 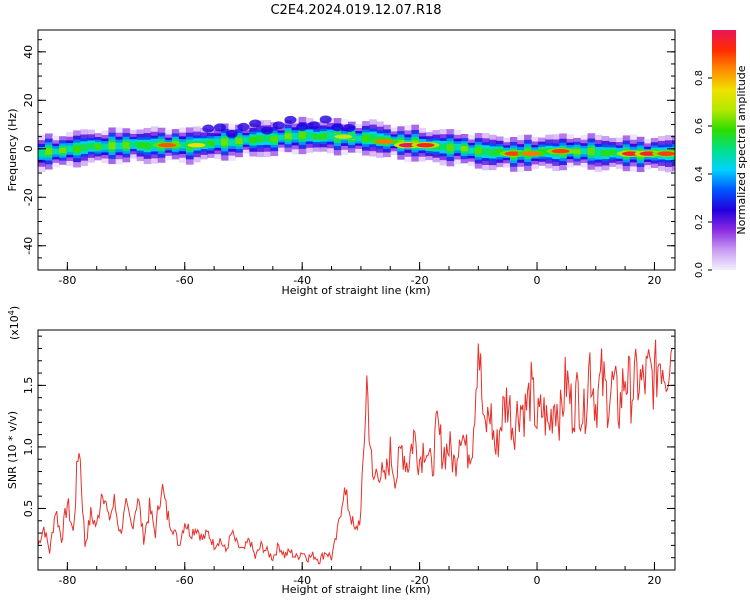 What do you see at coordinates (356, 144) in the screenshot?
I see `spectrogram-heat-layer` at bounding box center [356, 144].